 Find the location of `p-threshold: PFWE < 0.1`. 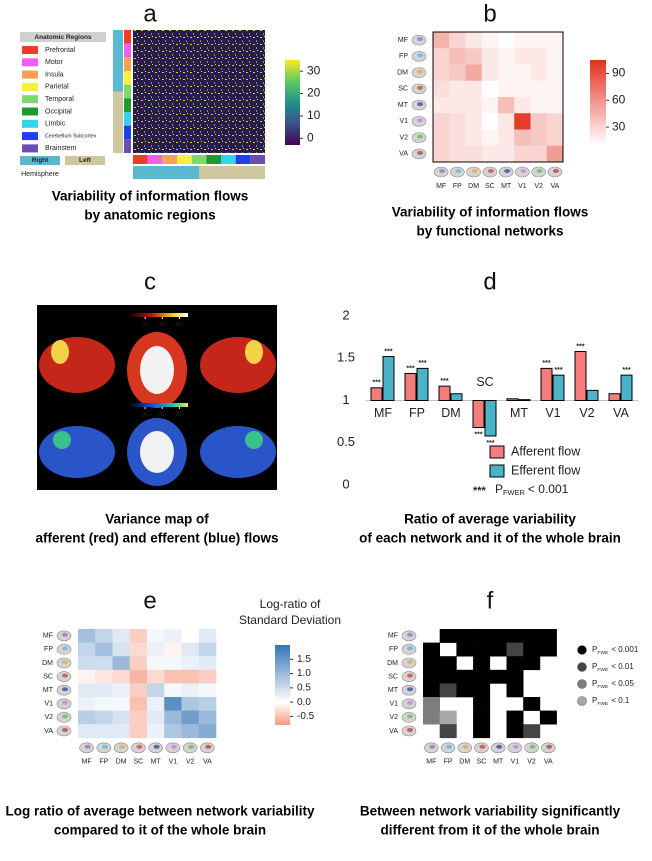

p-threshold: PFWE < 0.1 is located at coordinates (611, 701).